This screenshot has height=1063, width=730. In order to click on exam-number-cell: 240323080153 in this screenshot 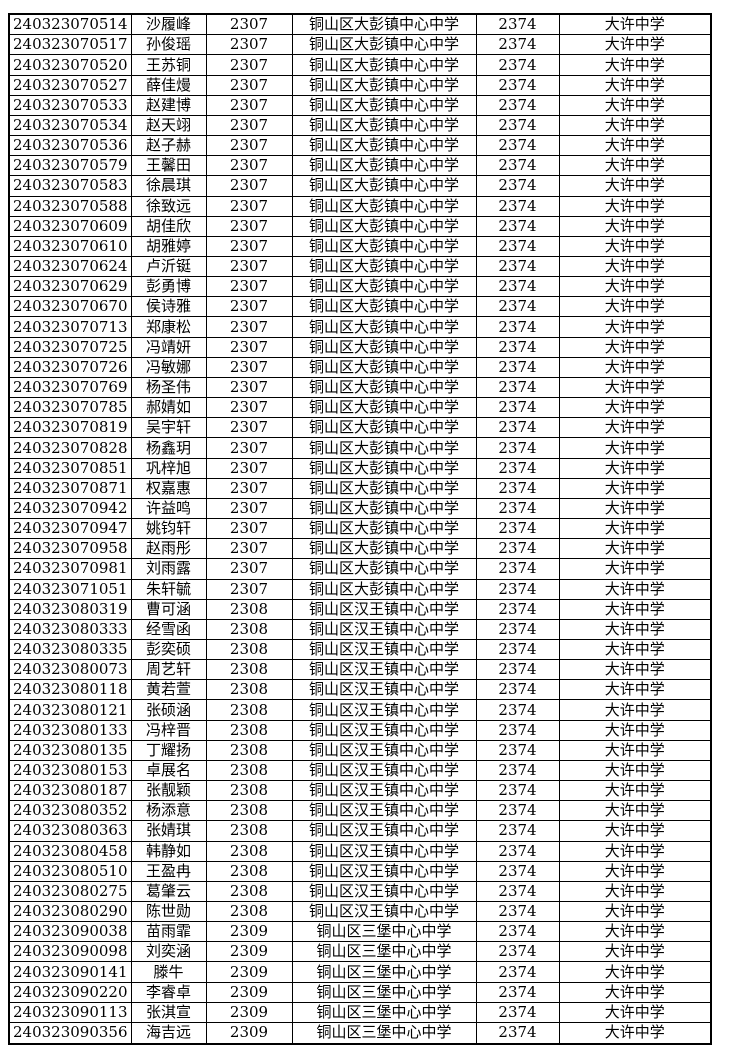, I will do `click(70, 770)`.